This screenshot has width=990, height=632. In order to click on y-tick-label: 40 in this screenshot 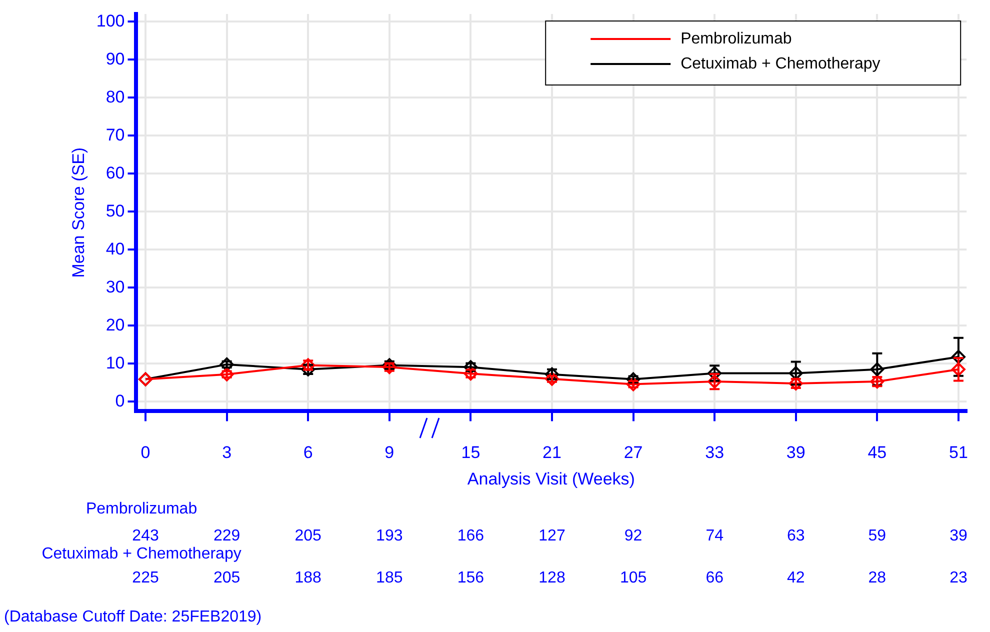, I will do `click(115, 248)`.